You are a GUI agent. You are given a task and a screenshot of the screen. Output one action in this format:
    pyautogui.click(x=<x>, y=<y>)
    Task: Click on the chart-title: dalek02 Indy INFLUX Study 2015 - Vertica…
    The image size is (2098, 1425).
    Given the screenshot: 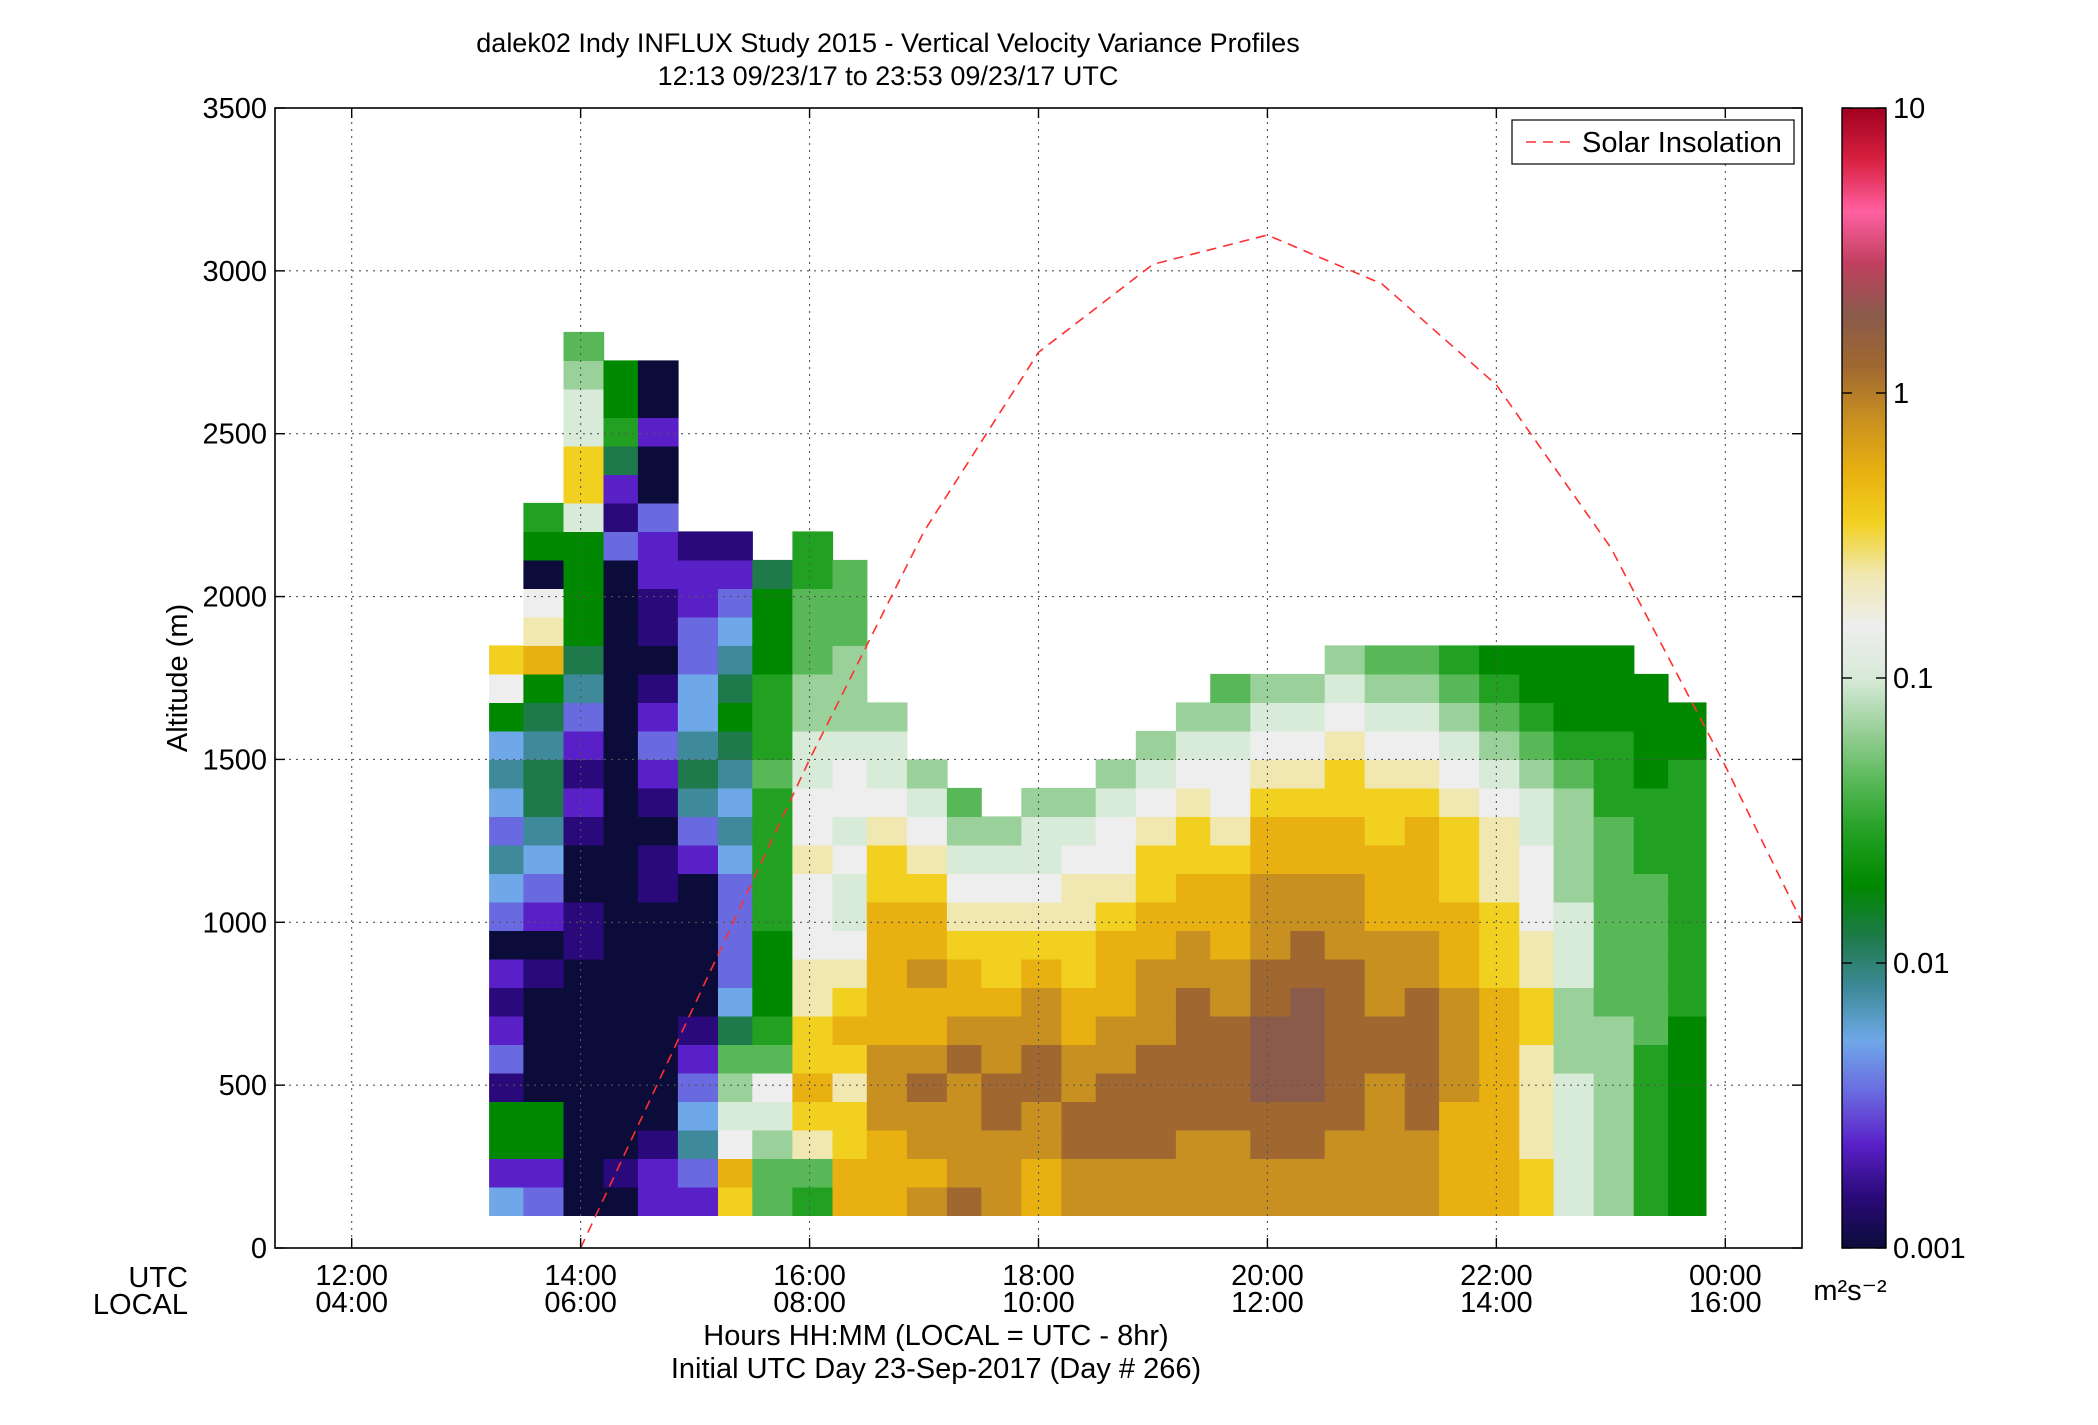 What is the action you would take?
    pyautogui.click(x=887, y=43)
    